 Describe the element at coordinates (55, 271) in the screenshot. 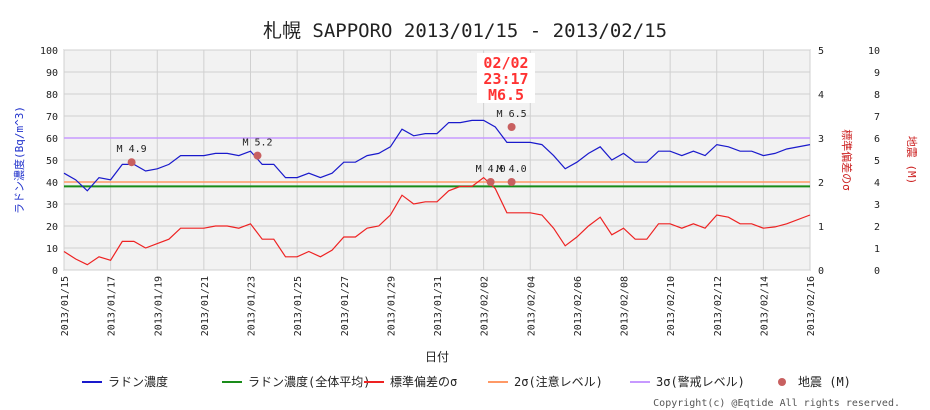

I see `y-tick-label-left: 0` at that location.